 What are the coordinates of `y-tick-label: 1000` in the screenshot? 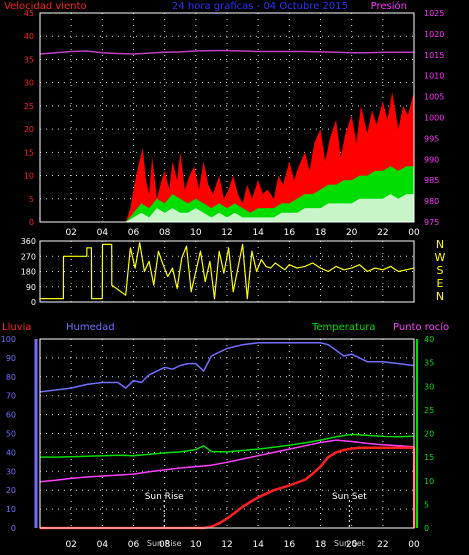 It's located at (434, 118).